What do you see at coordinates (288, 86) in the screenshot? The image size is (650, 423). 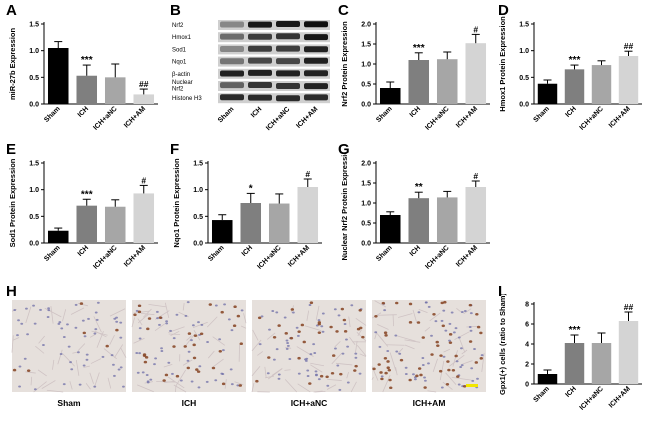 I see `band-nuclear-nrf2-ich-anc` at bounding box center [288, 86].